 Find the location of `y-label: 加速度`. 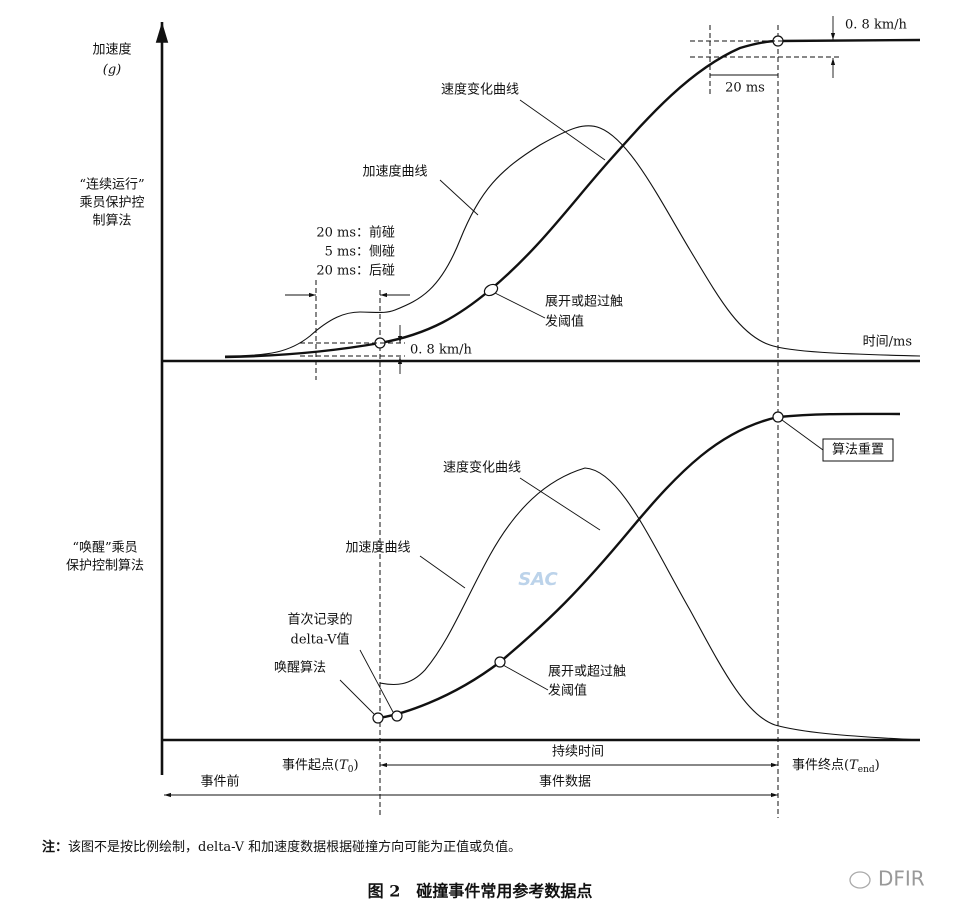

y-label: 加速度 is located at coordinates (111, 50).